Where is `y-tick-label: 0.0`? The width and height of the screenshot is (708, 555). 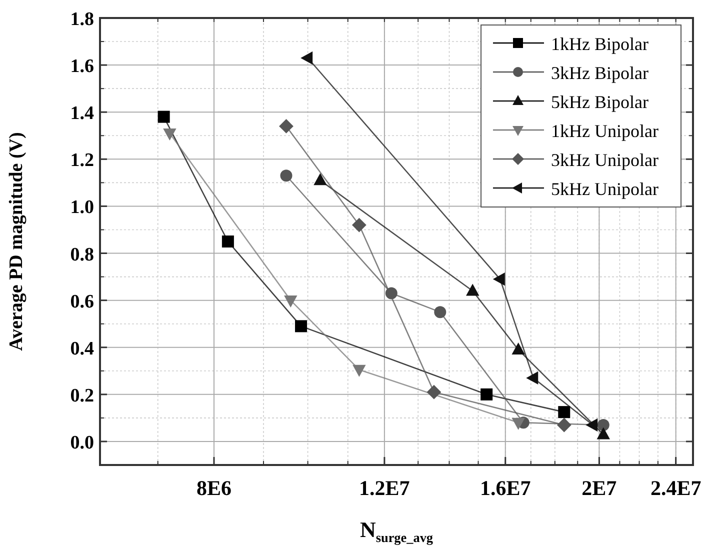
y-tick-label: 0.0 is located at coordinates (82, 443).